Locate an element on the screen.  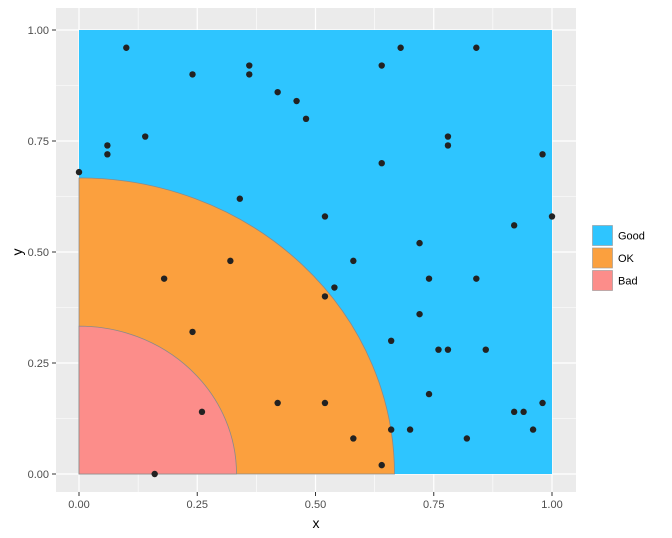
region-bad is located at coordinates (157, 400).